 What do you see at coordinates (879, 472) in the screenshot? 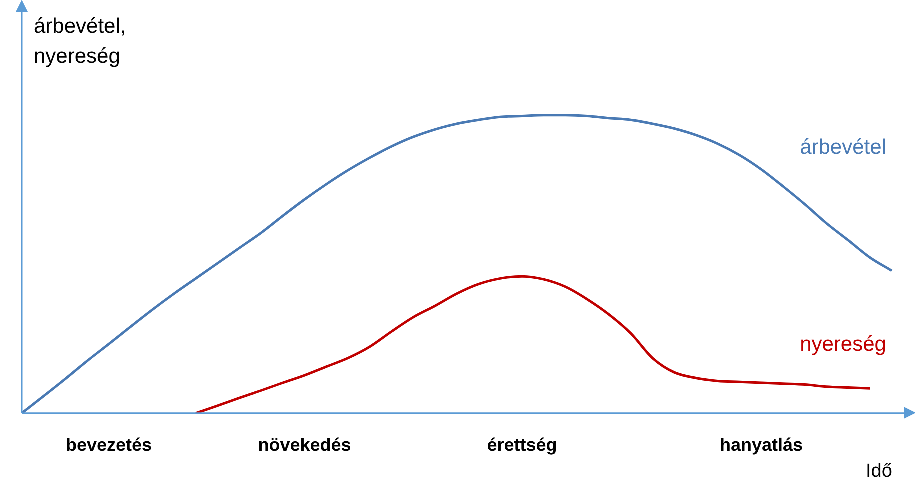
I see `x-axis-title: Idő` at bounding box center [879, 472].